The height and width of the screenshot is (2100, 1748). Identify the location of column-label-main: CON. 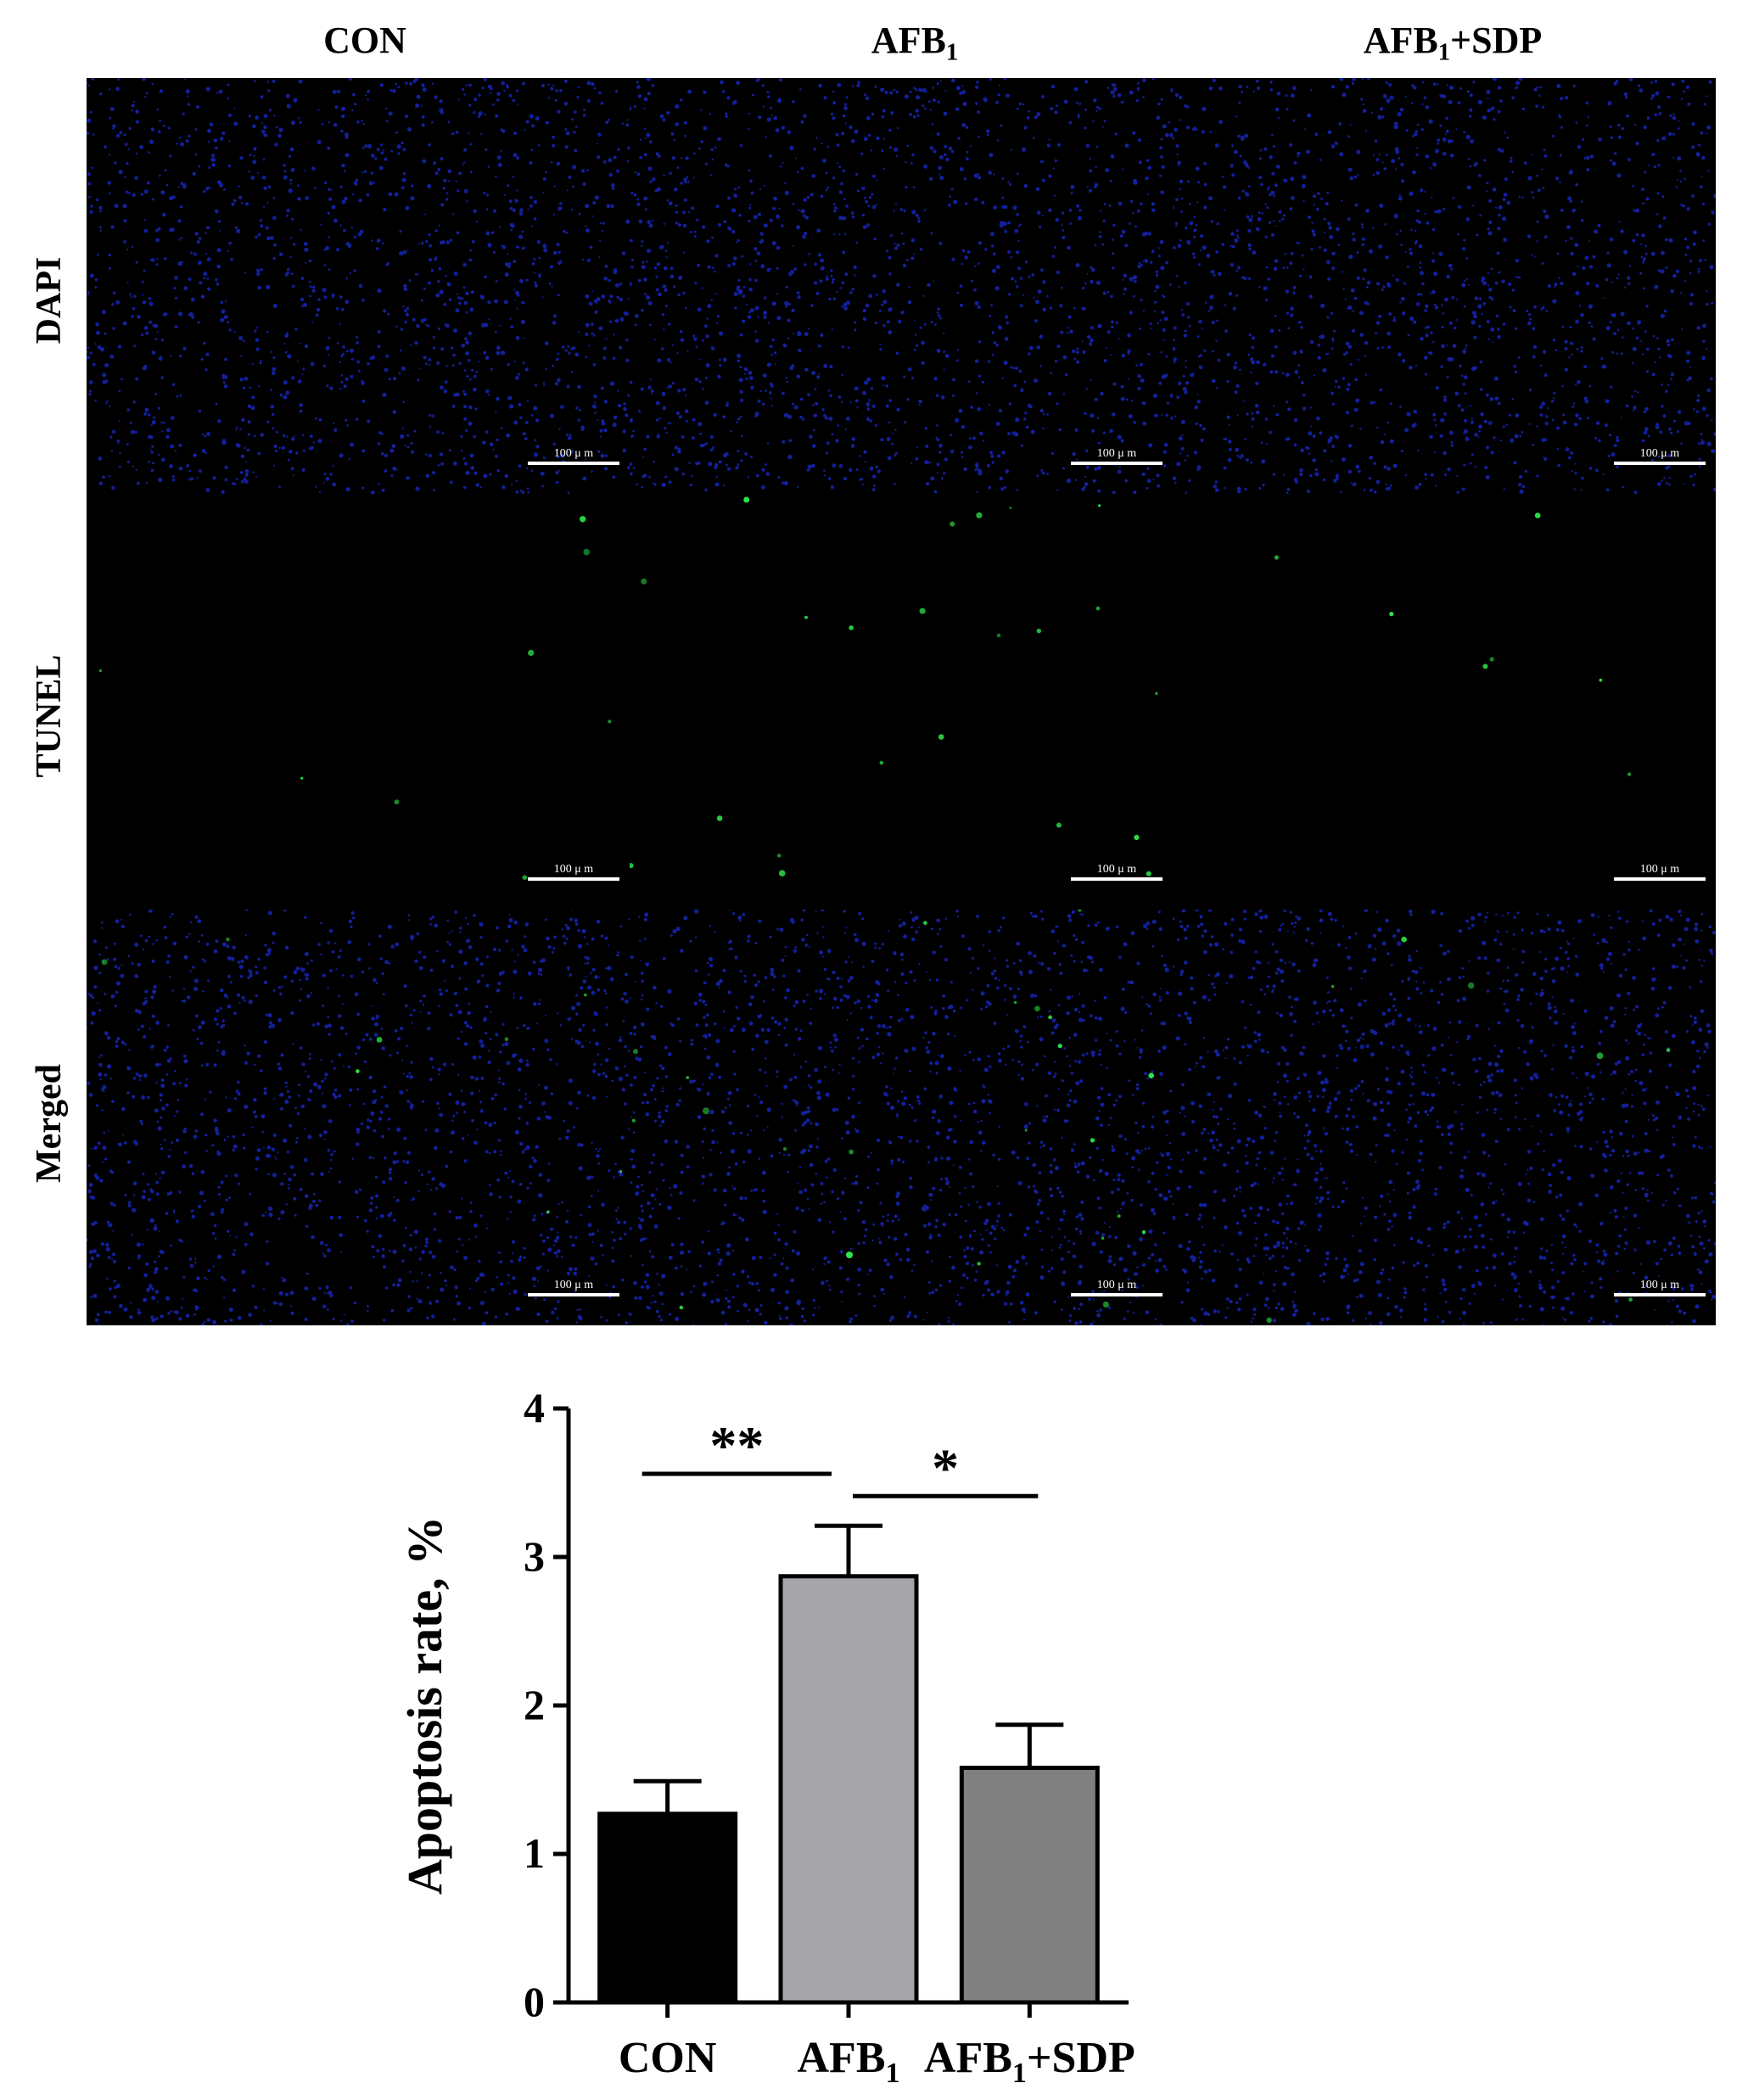
(364, 41).